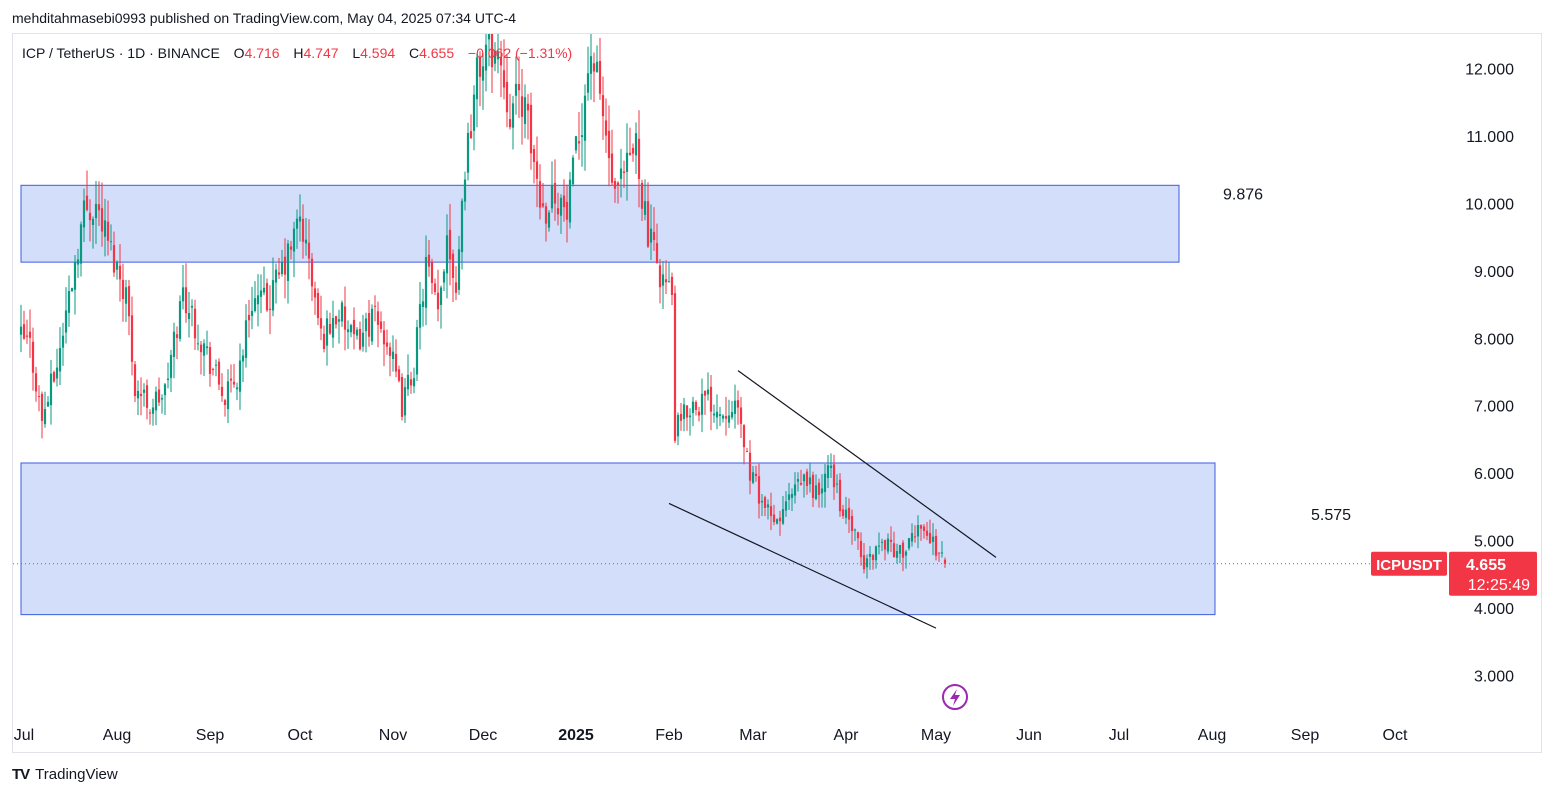  What do you see at coordinates (1486, 565) in the screenshot?
I see `price-tag-value: 4.655` at bounding box center [1486, 565].